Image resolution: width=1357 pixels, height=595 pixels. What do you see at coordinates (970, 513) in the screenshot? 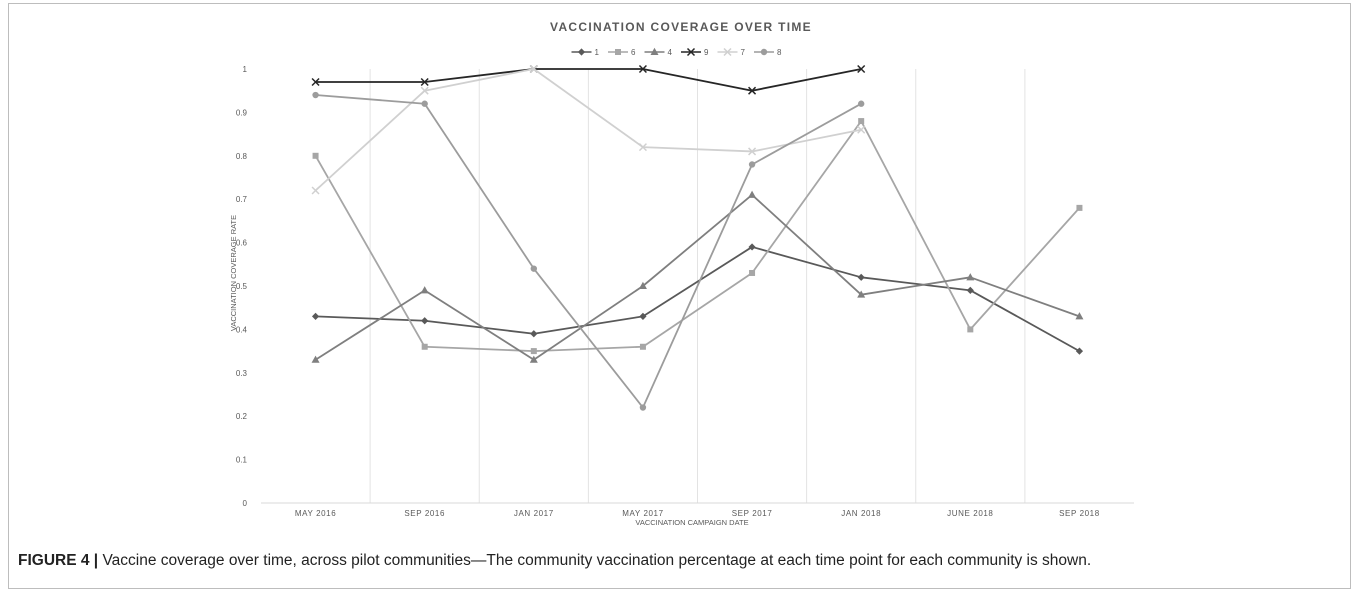
I see `x-tick-label: JUNE 2018` at bounding box center [970, 513].